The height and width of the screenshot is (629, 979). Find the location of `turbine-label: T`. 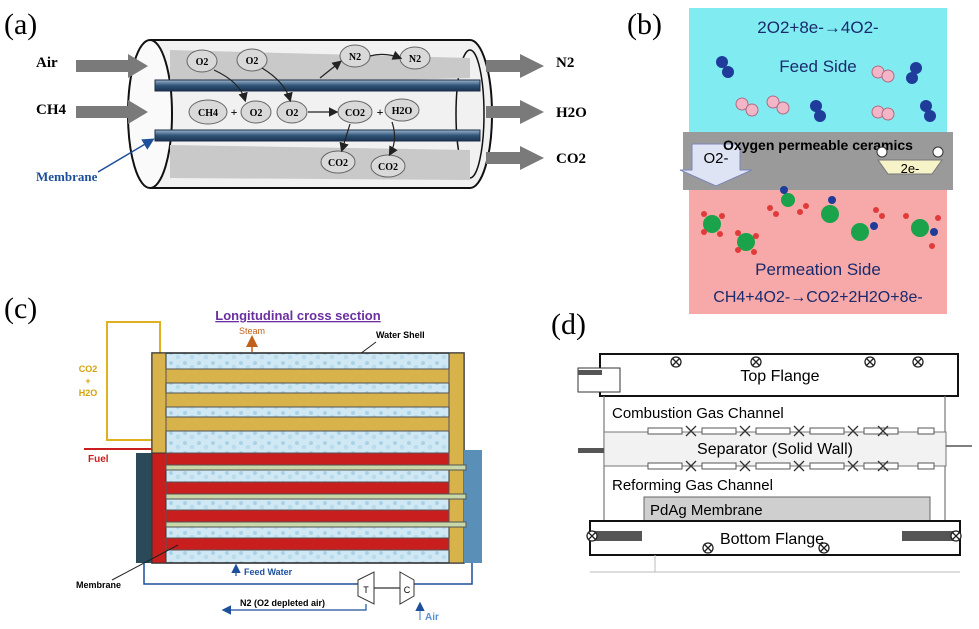

turbine-label: T is located at coordinates (366, 590).